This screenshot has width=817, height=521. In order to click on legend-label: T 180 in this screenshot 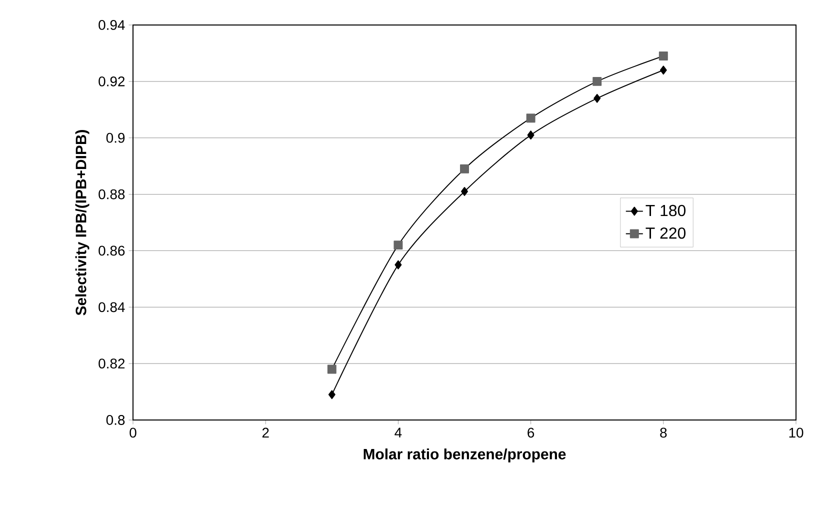, I will do `click(666, 210)`.